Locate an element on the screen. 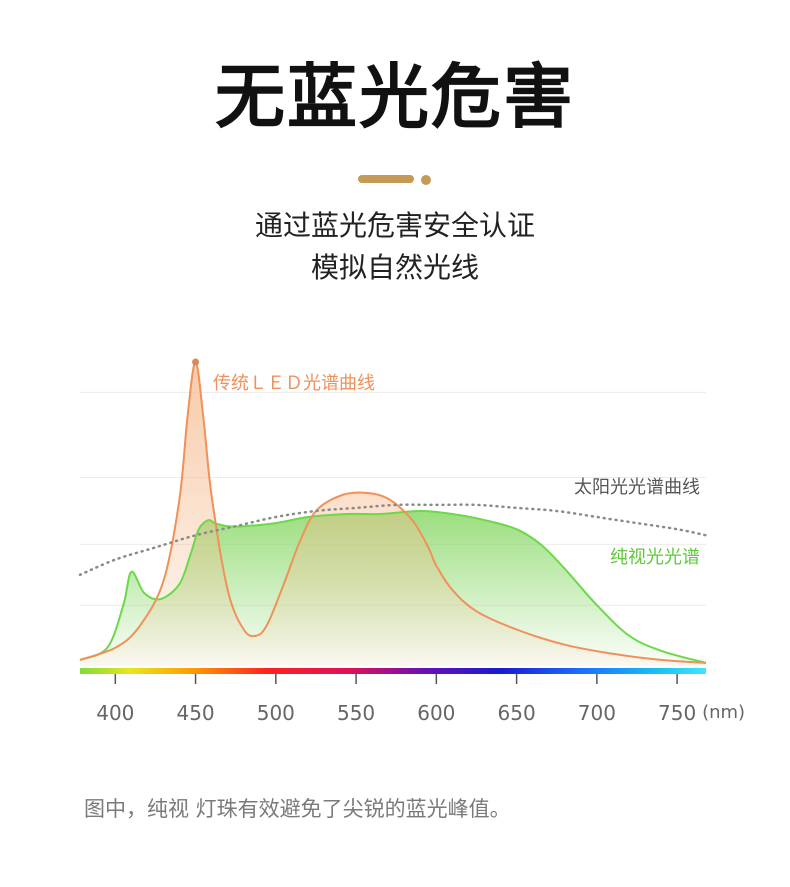 The height and width of the screenshot is (887, 790). x-tick-label: 500 is located at coordinates (276, 713).